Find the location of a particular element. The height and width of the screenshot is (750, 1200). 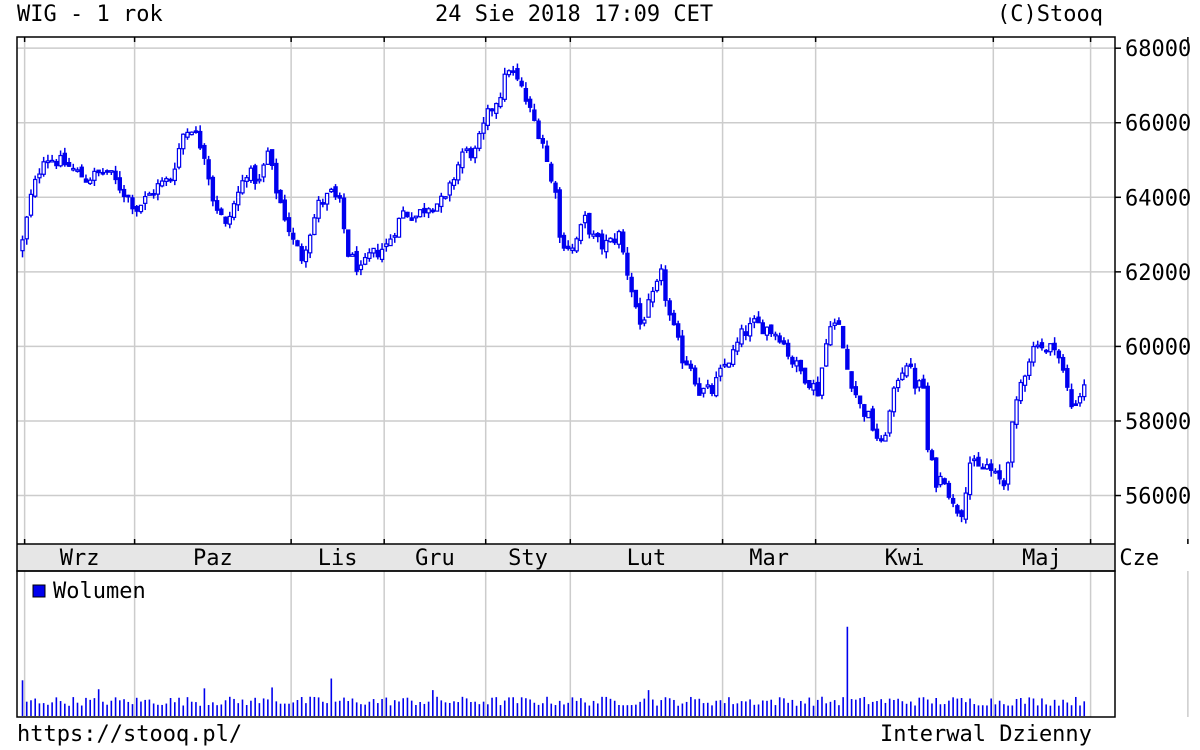

volume-legend-label: Wolumen is located at coordinates (99, 591).